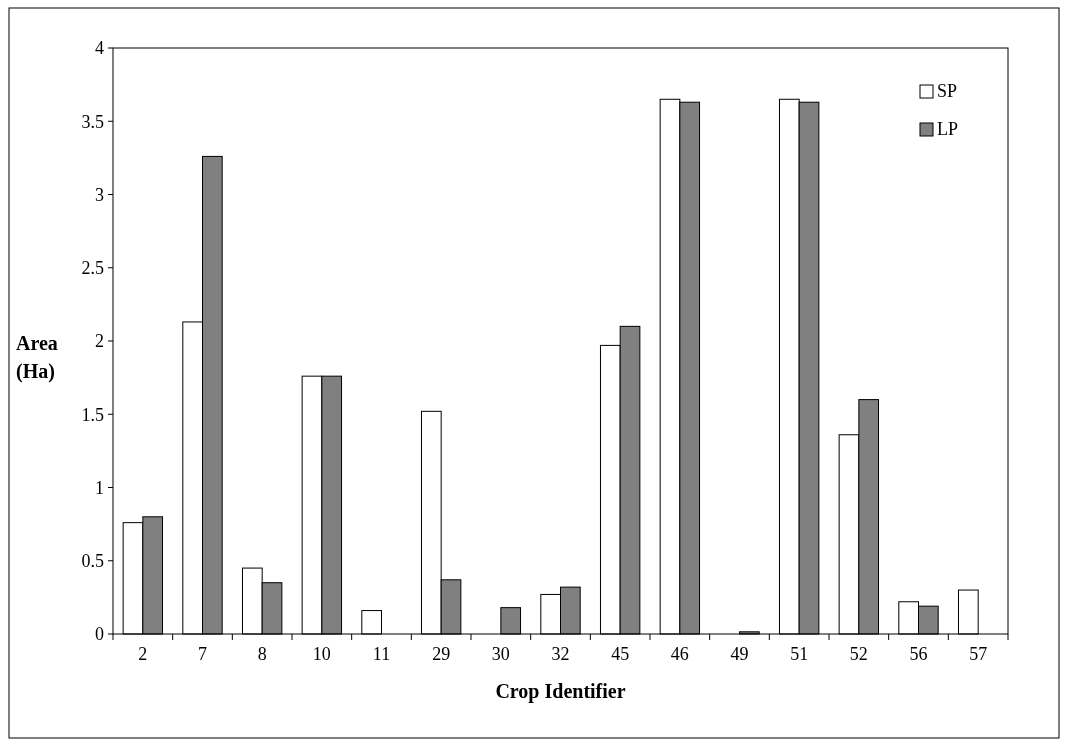 The height and width of the screenshot is (746, 1069). What do you see at coordinates (143, 654) in the screenshot?
I see `x-tick-label: 2` at bounding box center [143, 654].